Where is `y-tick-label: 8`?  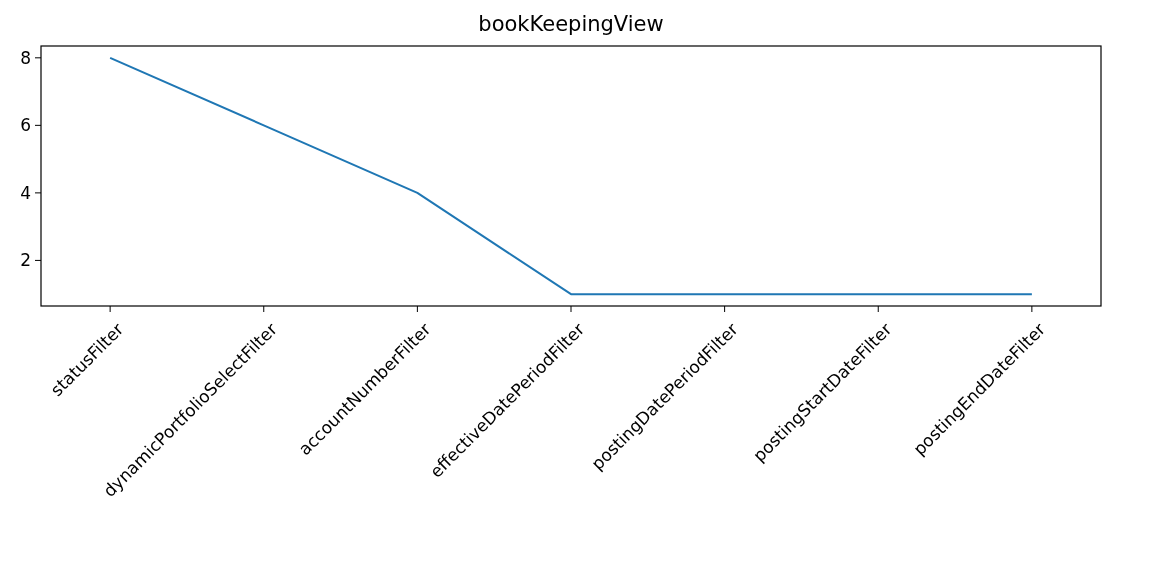
y-tick-label: 8 is located at coordinates (25, 57).